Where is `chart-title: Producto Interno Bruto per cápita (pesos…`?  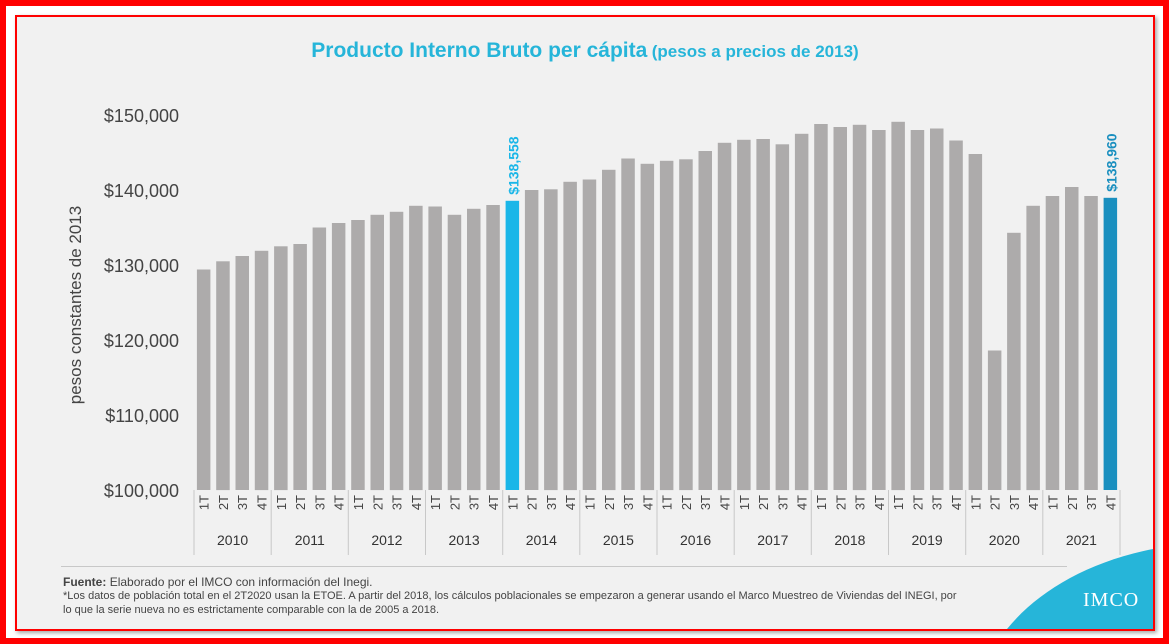
chart-title: Producto Interno Bruto per cápita (pesos… is located at coordinates (585, 51).